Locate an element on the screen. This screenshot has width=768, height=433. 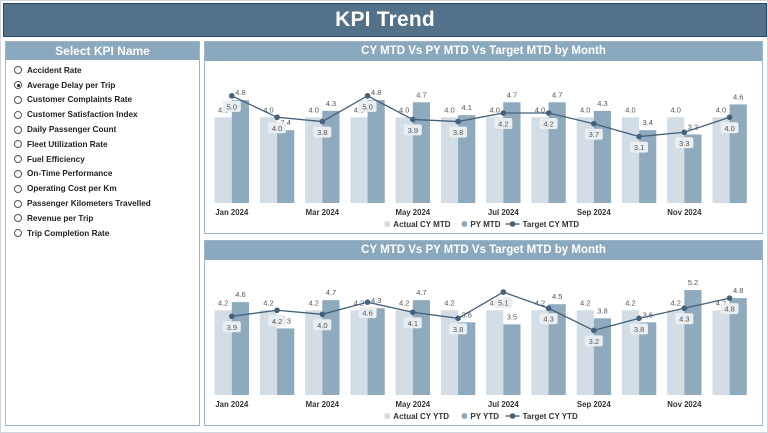
kpi-option: Customer Complaints Rate is located at coordinates (102, 100).